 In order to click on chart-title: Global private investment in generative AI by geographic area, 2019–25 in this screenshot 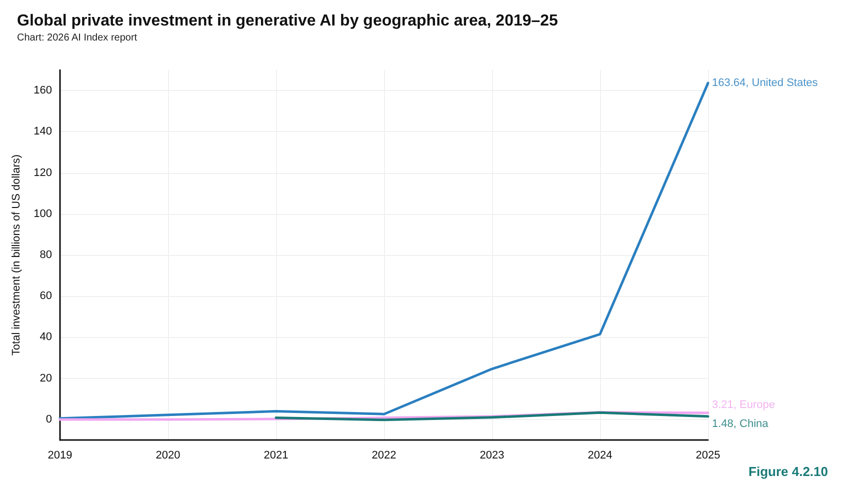, I will do `click(287, 21)`.